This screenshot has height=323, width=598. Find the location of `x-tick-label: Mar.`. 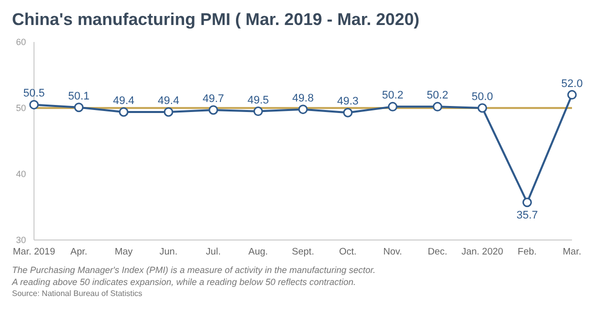

x-tick-label: Mar. is located at coordinates (572, 252).